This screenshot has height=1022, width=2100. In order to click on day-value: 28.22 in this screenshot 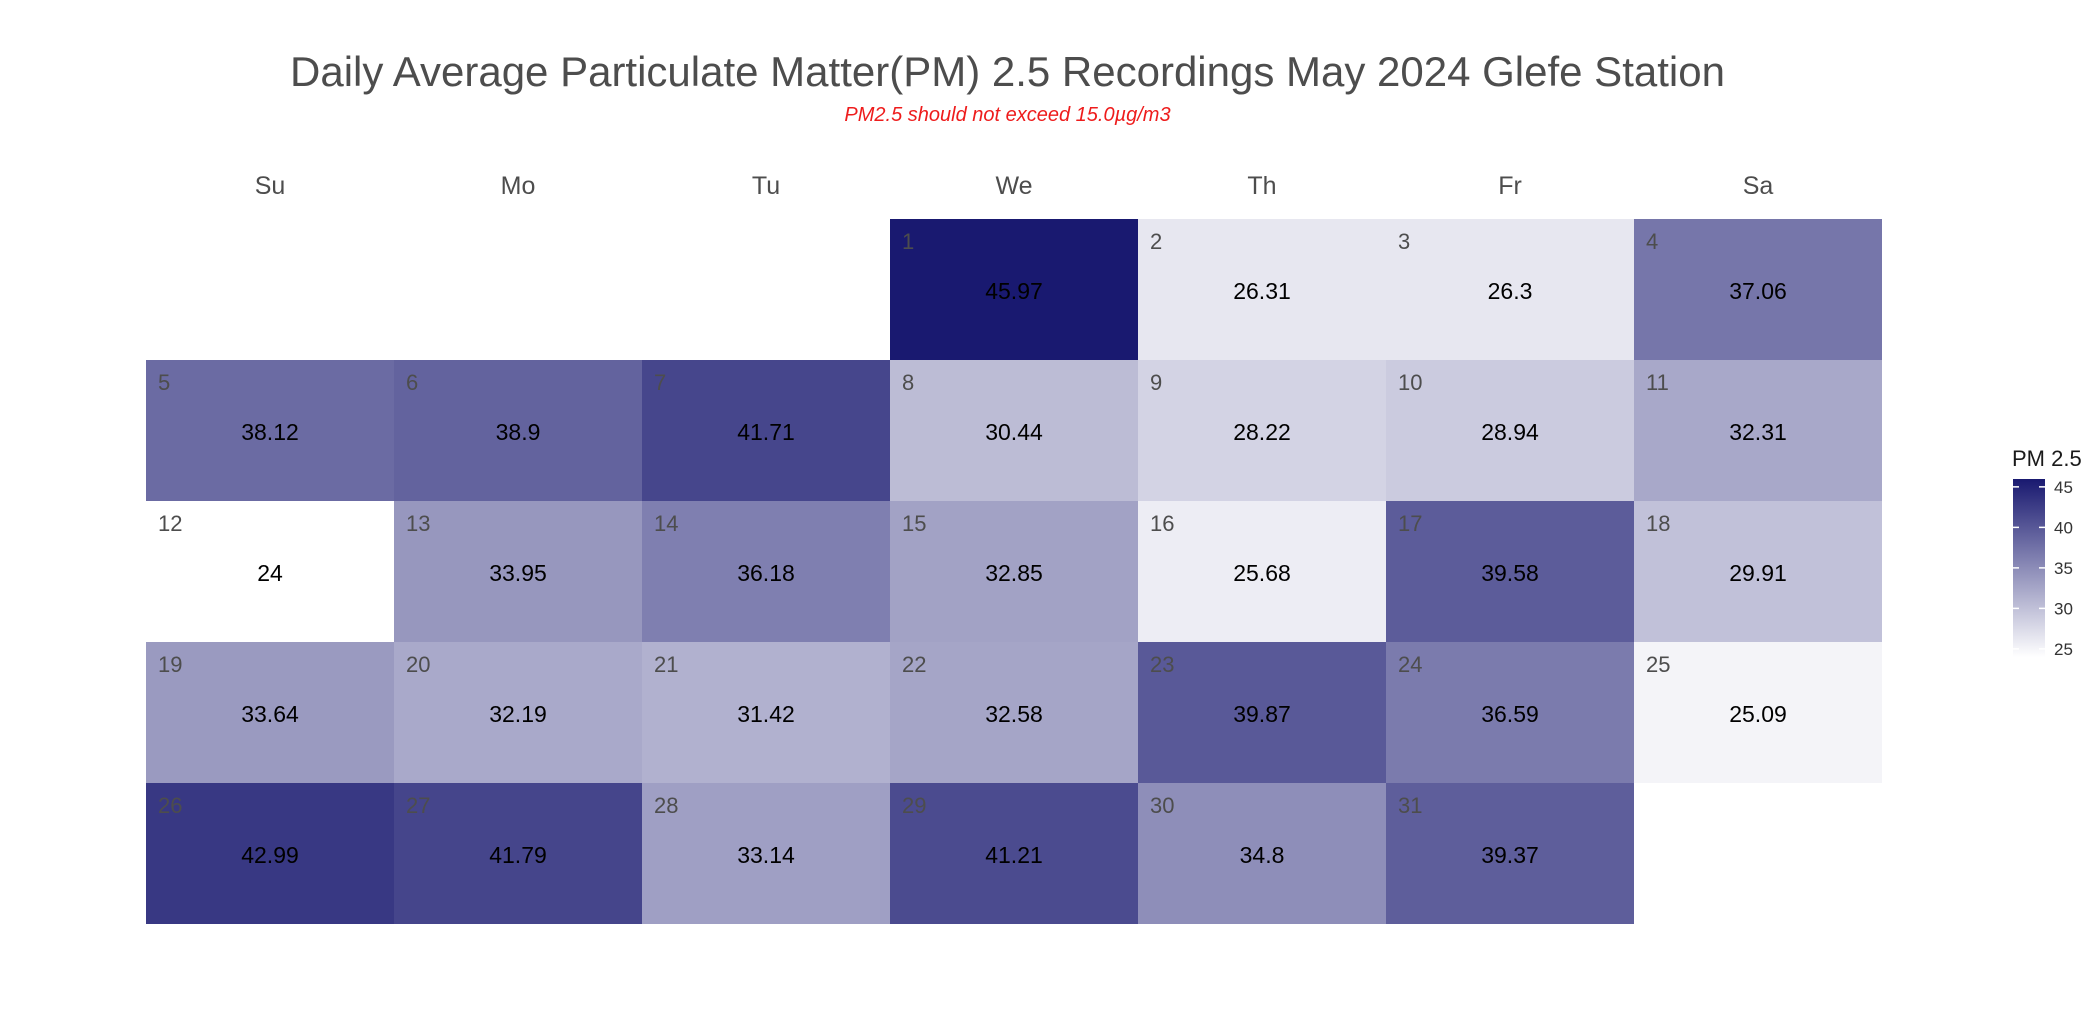, I will do `click(1262, 432)`.